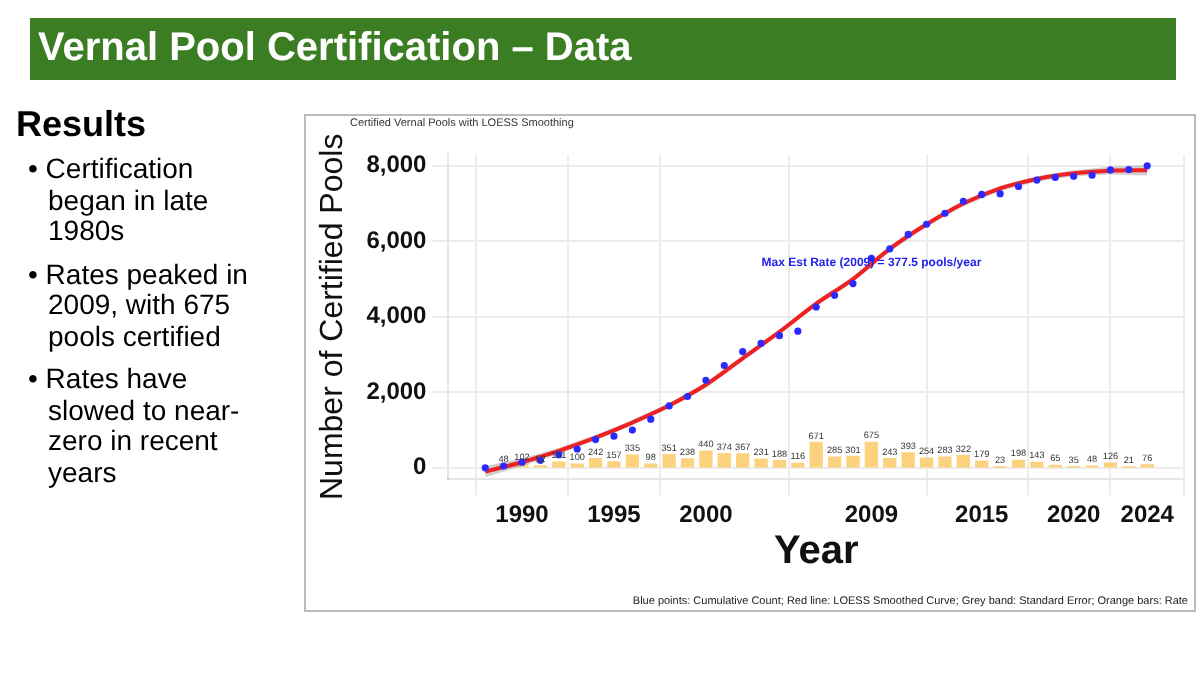  Describe the element at coordinates (614, 514) in the screenshot. I see `x-tick-label: 1995` at that location.